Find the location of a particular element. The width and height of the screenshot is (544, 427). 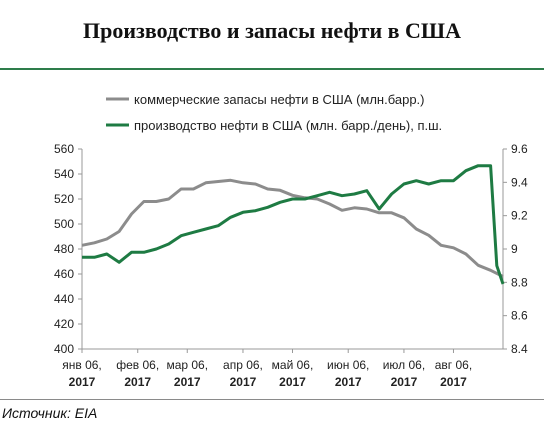

left-tick-label: 560 is located at coordinates (64, 149).